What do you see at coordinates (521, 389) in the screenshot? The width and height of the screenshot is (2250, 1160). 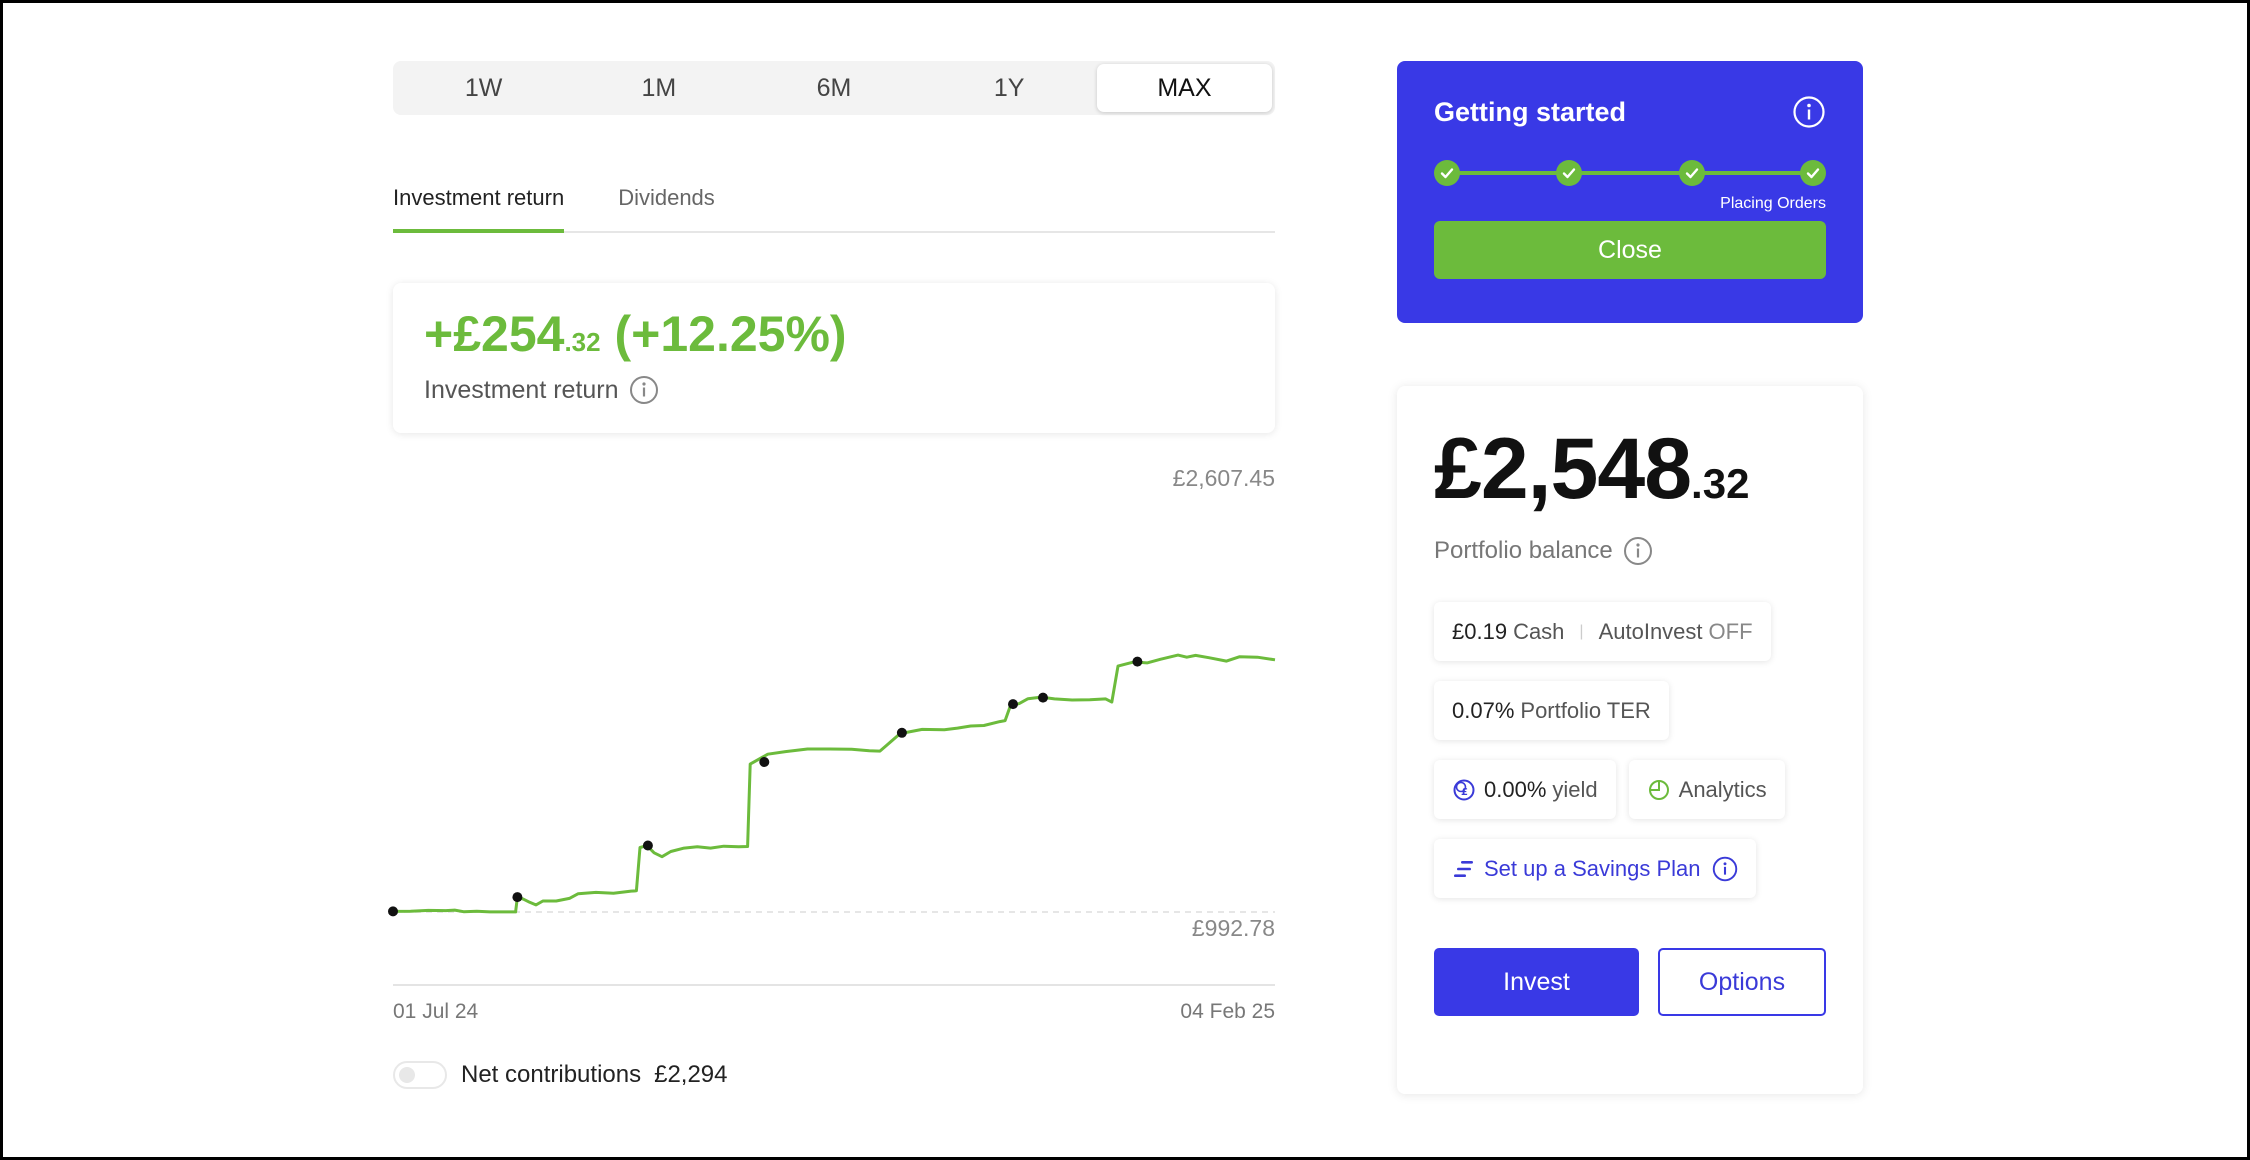 I see `investment-return-label: Investment return` at bounding box center [521, 389].